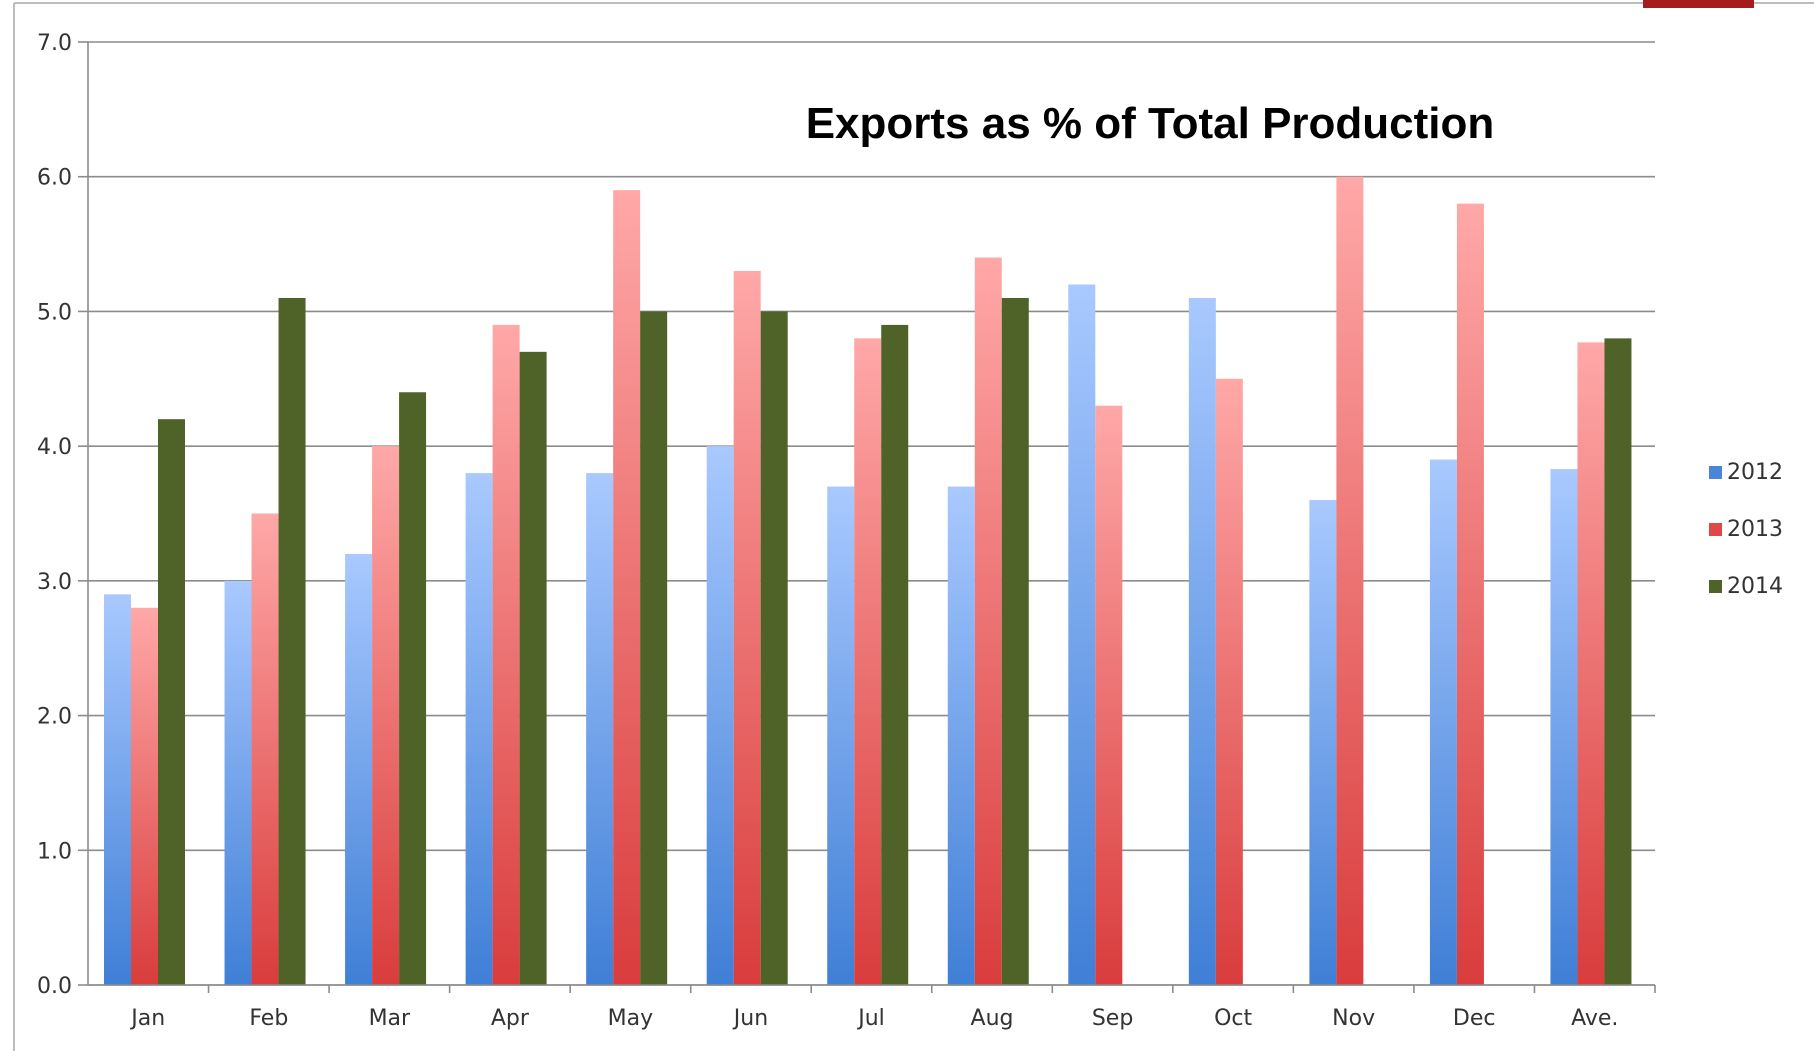 This screenshot has height=1051, width=1814. I want to click on bar-2014-mar, so click(413, 688).